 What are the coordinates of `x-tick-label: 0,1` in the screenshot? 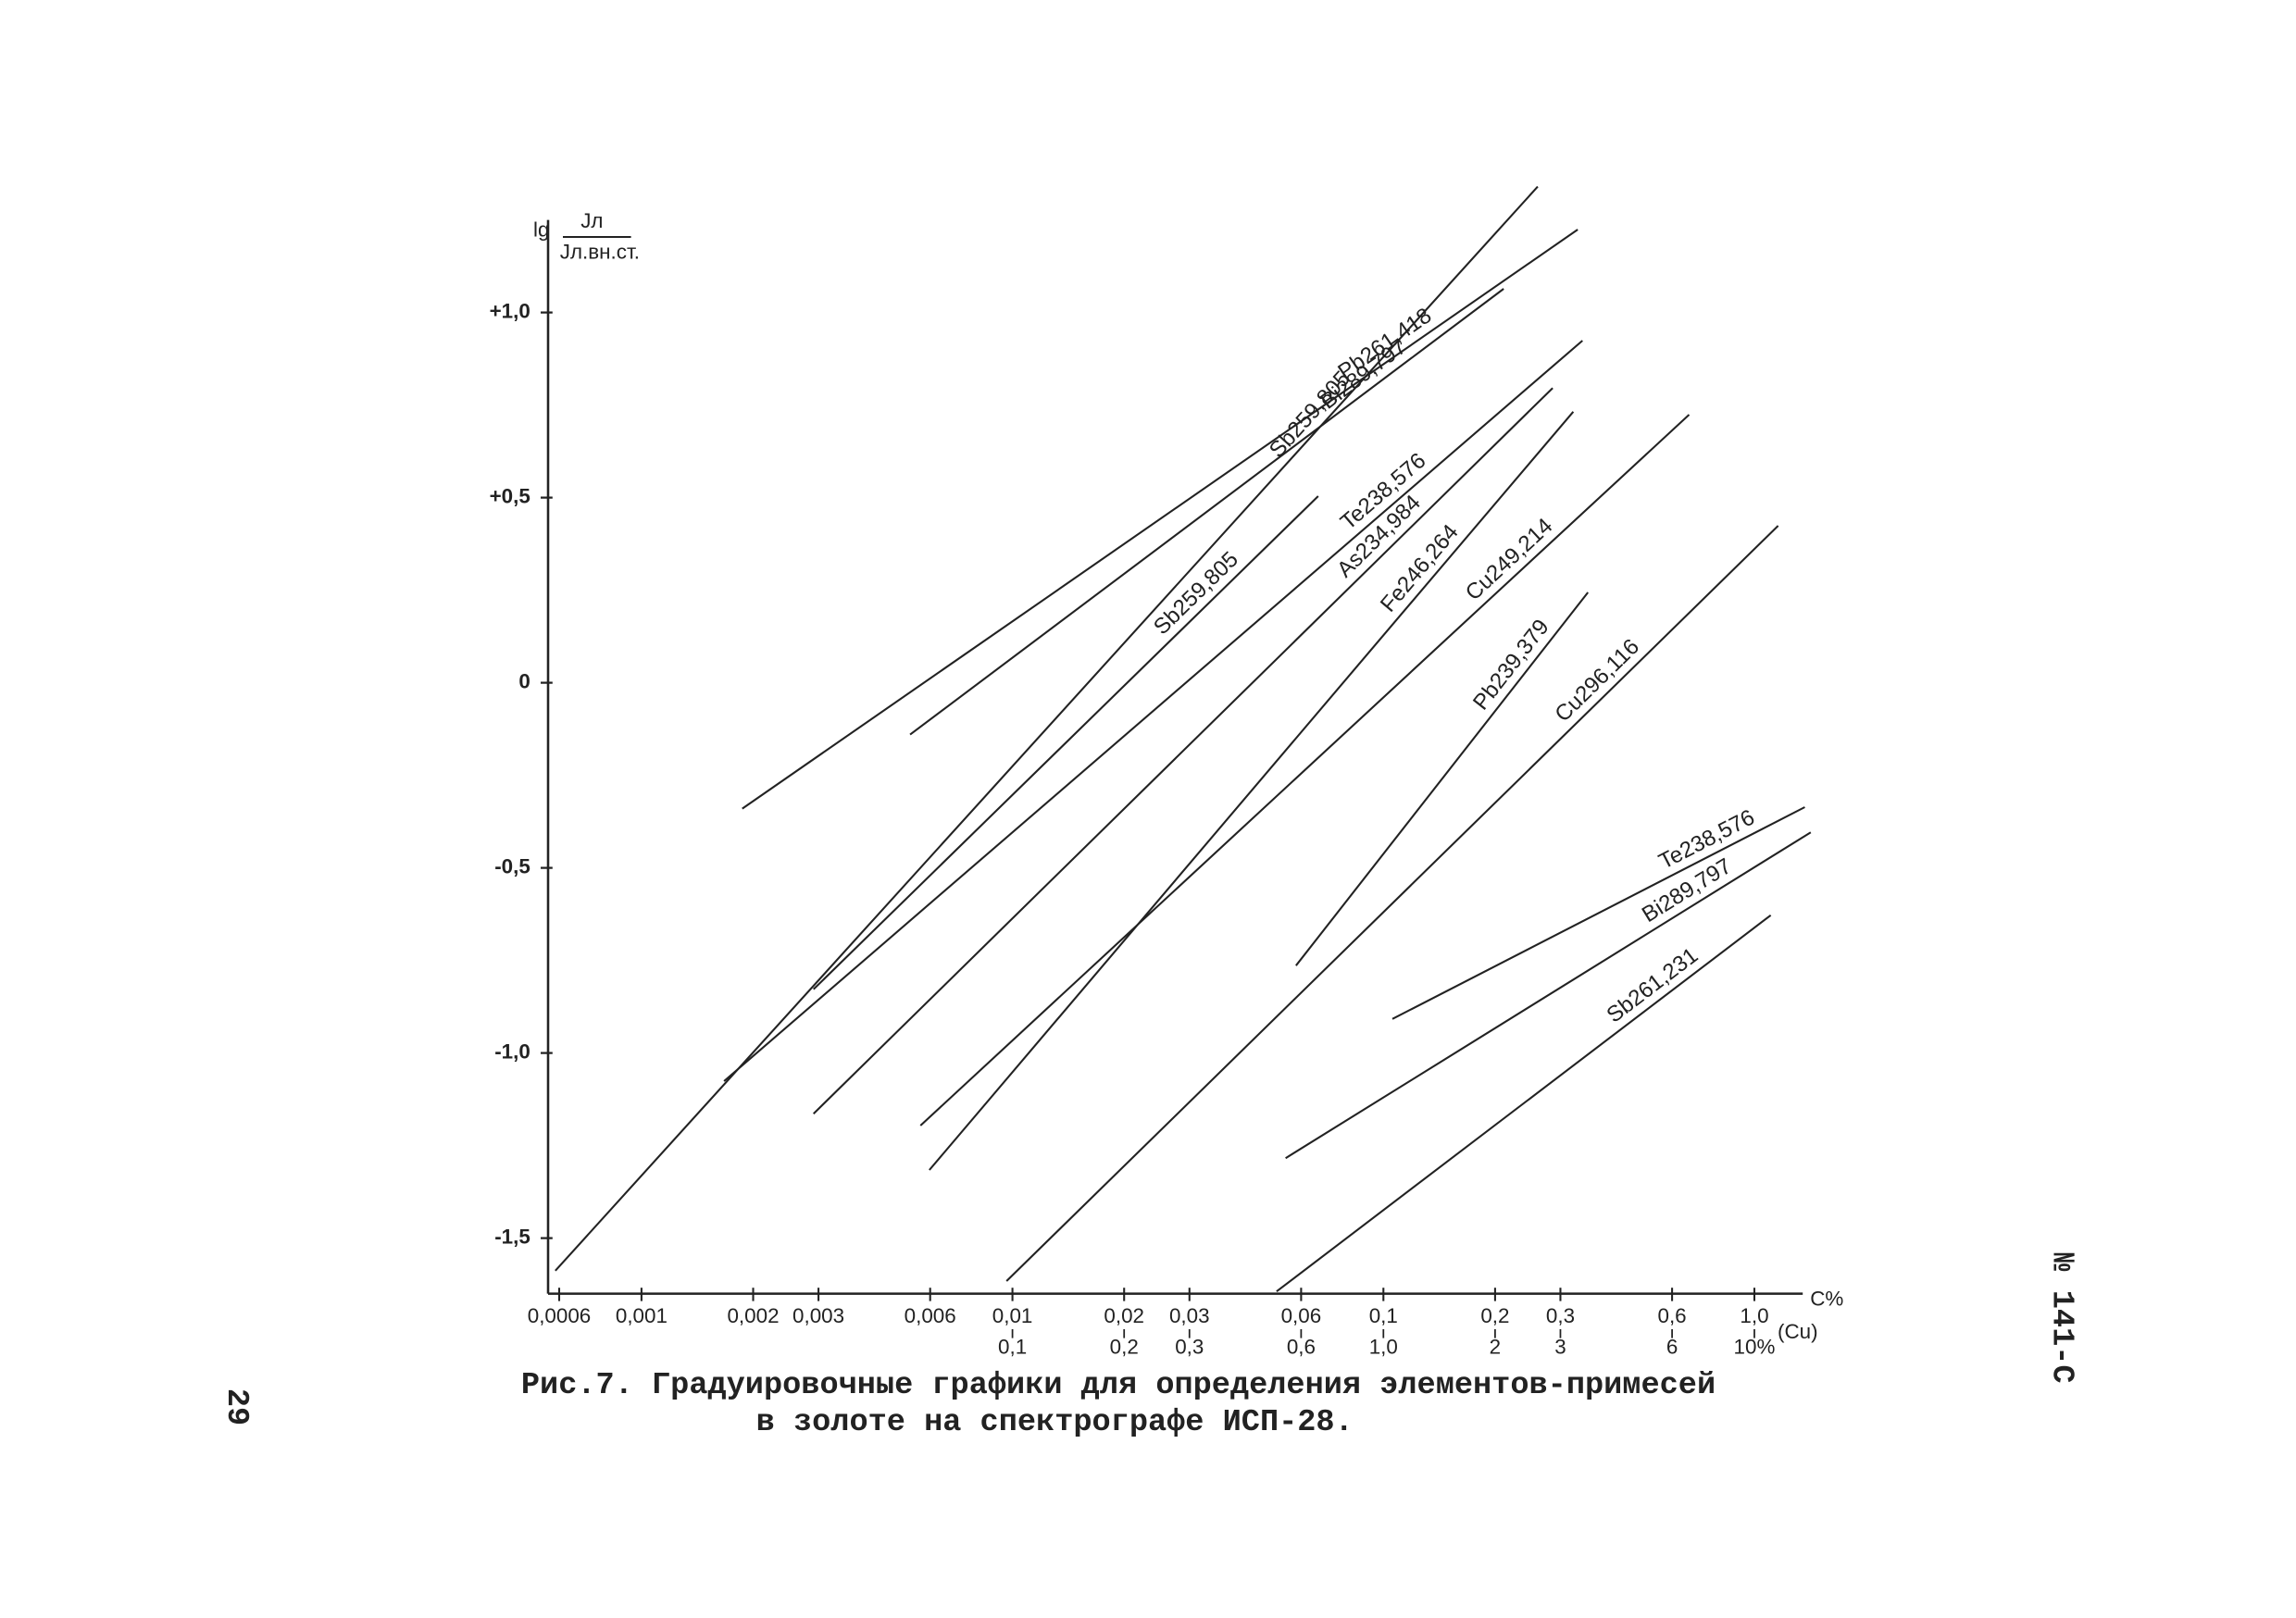 It's located at (1383, 1315).